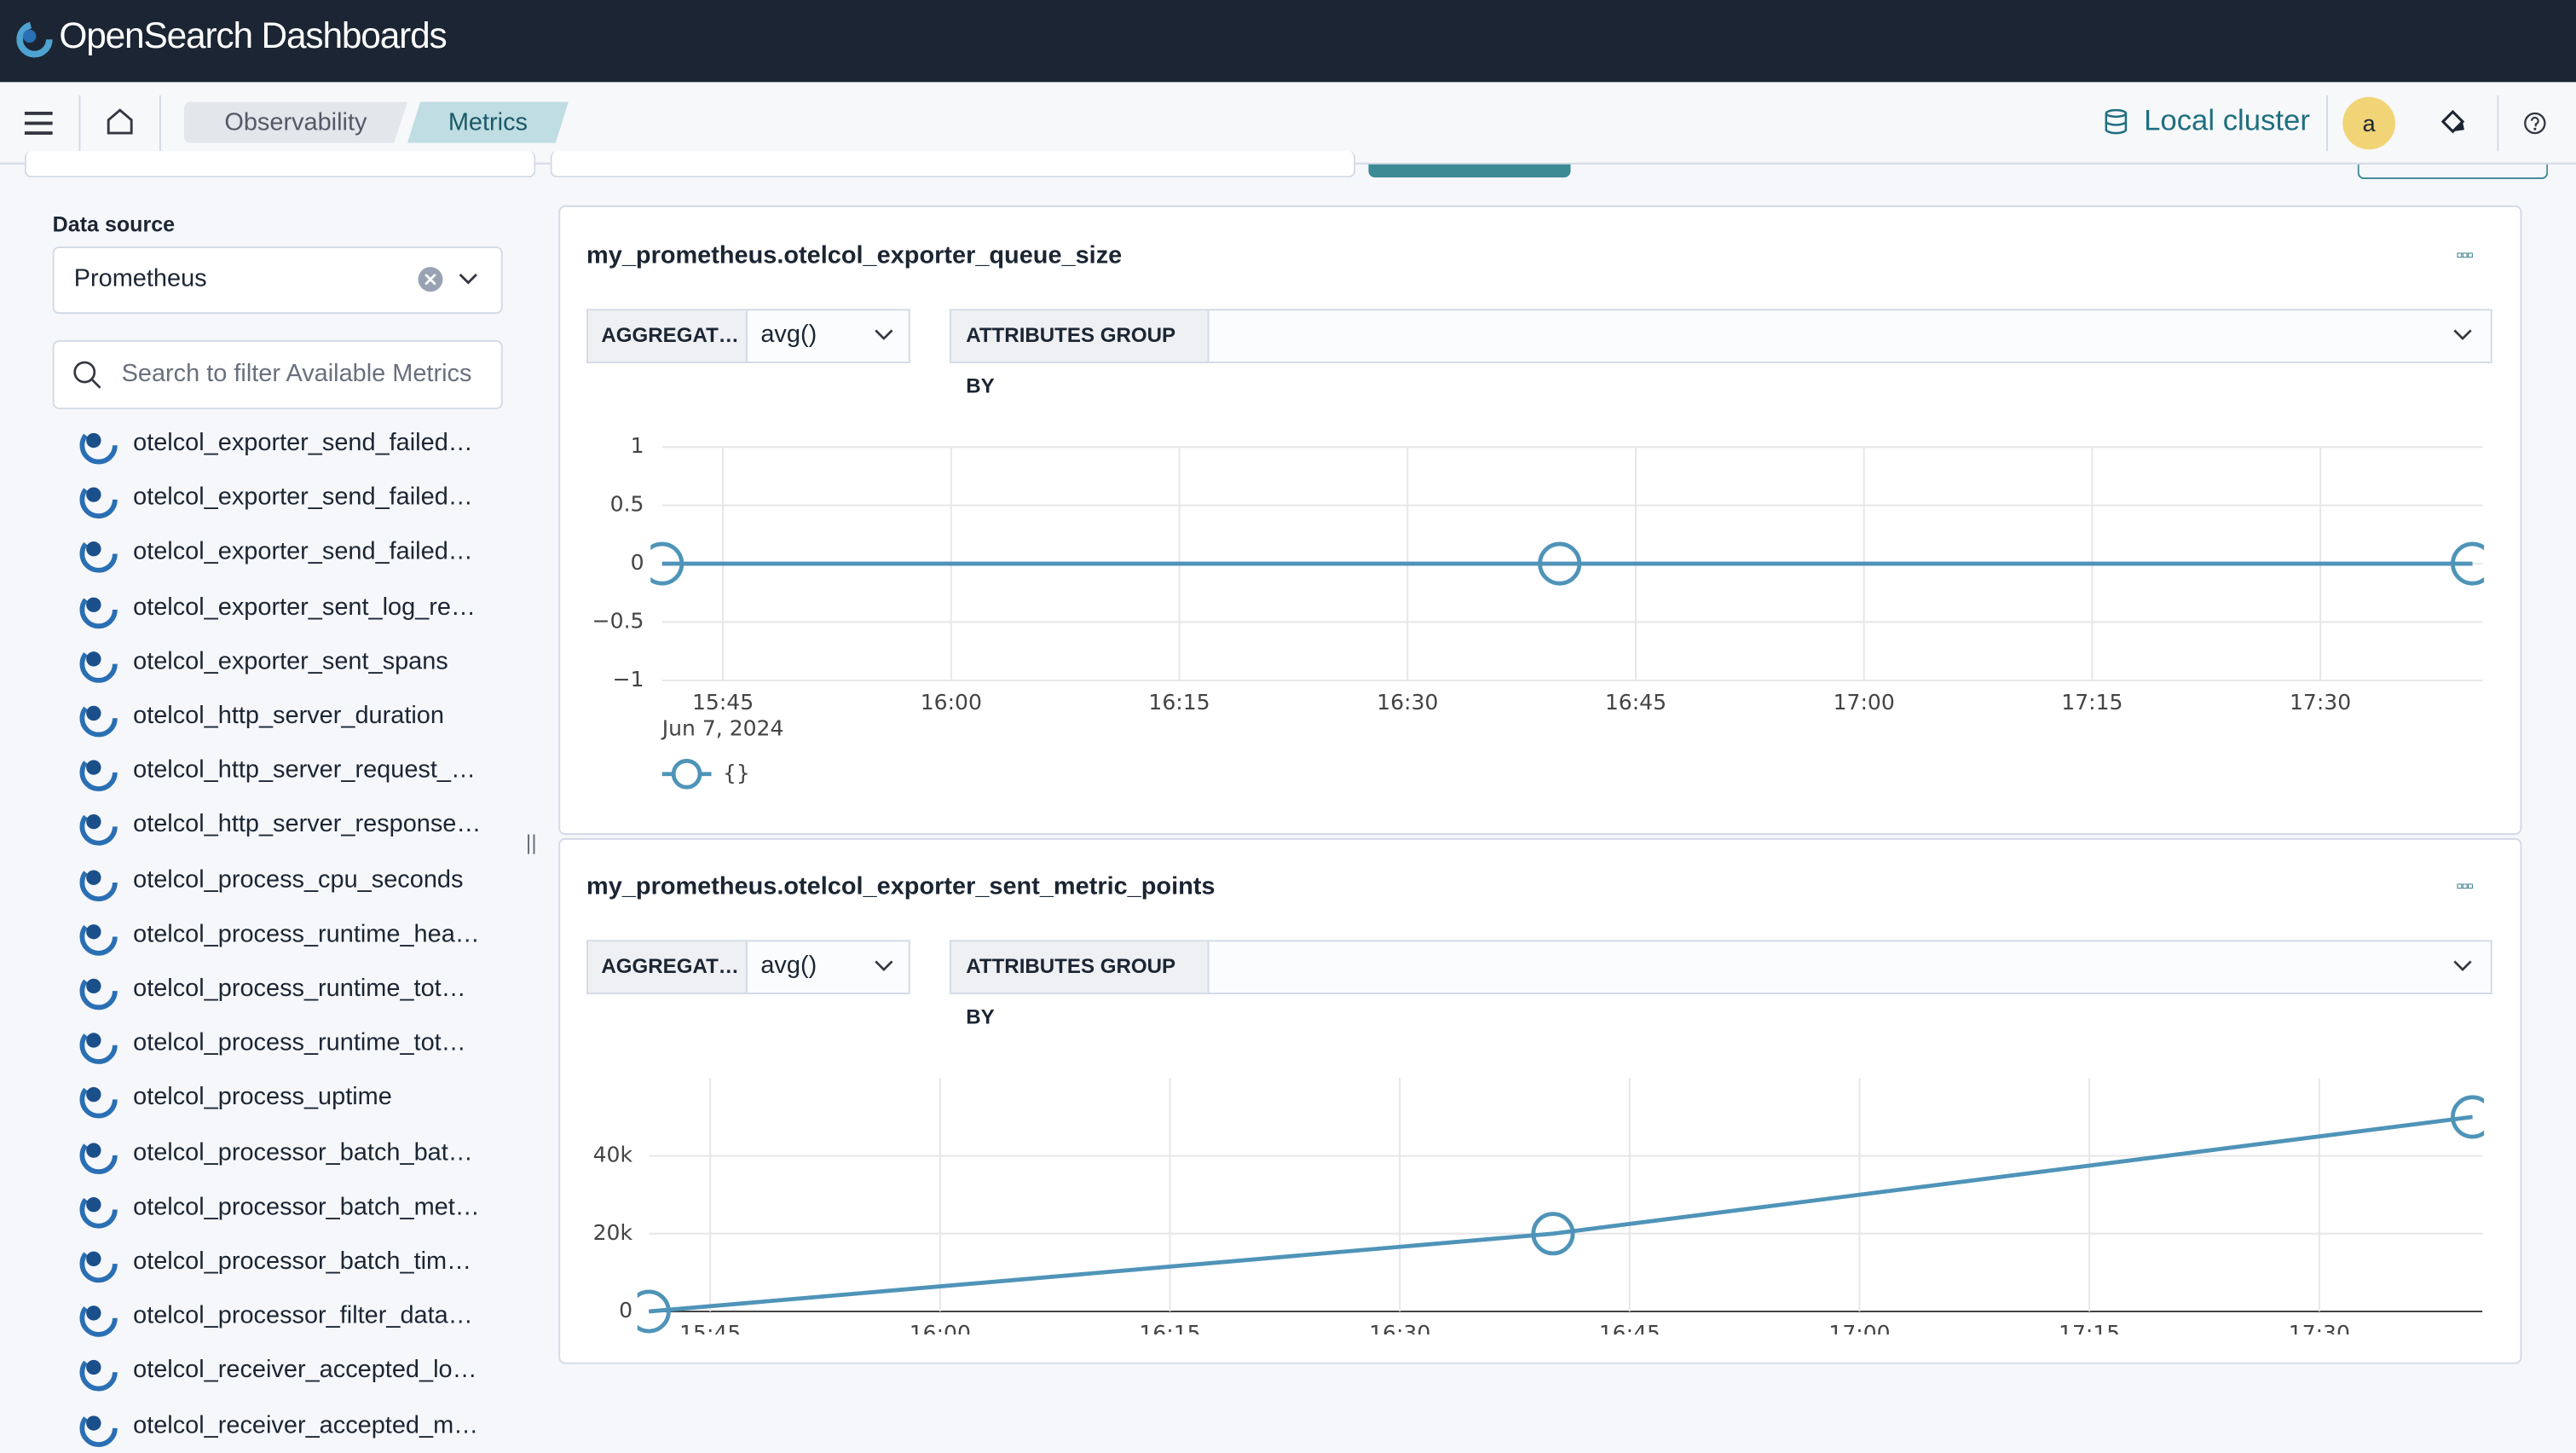 This screenshot has height=1453, width=2576. I want to click on breadcrumb: Observability, so click(295, 122).